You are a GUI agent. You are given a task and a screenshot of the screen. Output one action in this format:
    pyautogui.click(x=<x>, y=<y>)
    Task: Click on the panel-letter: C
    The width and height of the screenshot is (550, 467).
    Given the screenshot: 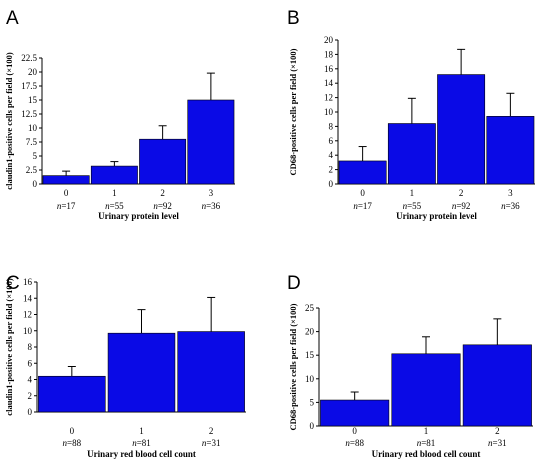 What is the action you would take?
    pyautogui.click(x=13, y=283)
    